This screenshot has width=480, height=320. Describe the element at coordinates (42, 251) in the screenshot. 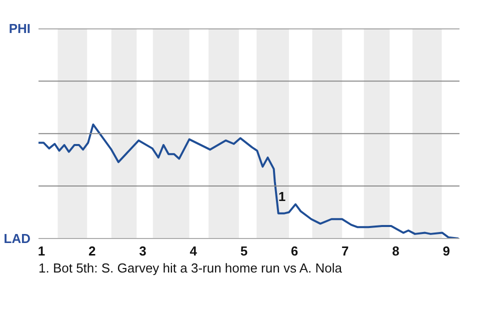

I see `x-tick-label: 1` at that location.